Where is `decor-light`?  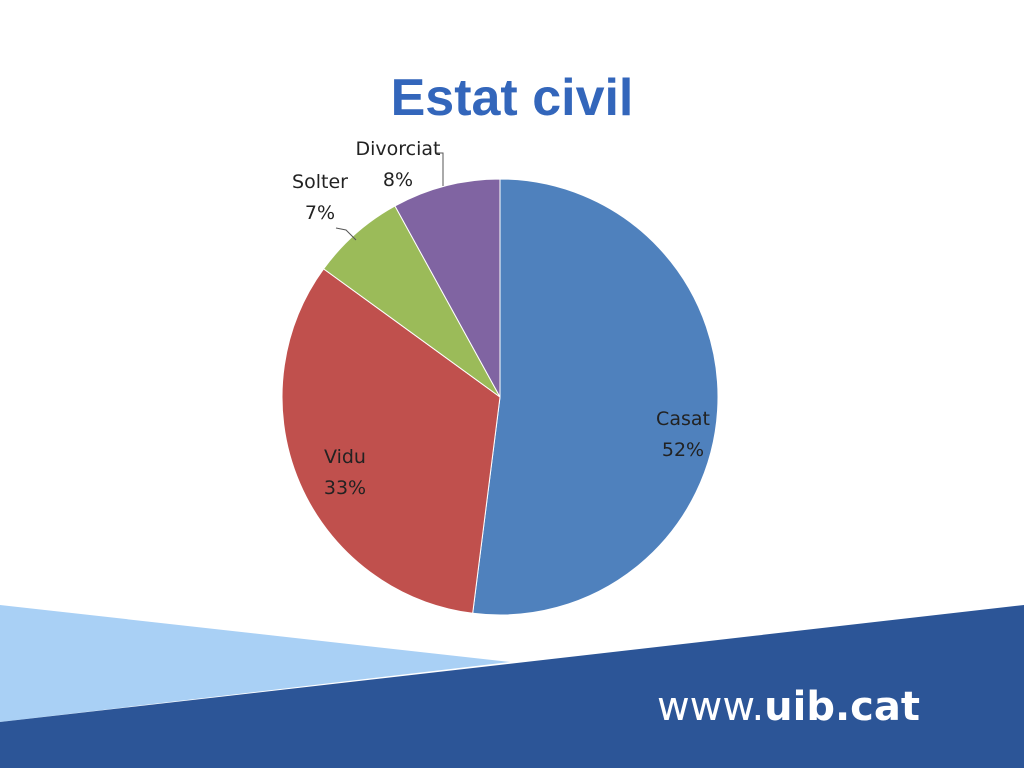 decor-light is located at coordinates (255, 663).